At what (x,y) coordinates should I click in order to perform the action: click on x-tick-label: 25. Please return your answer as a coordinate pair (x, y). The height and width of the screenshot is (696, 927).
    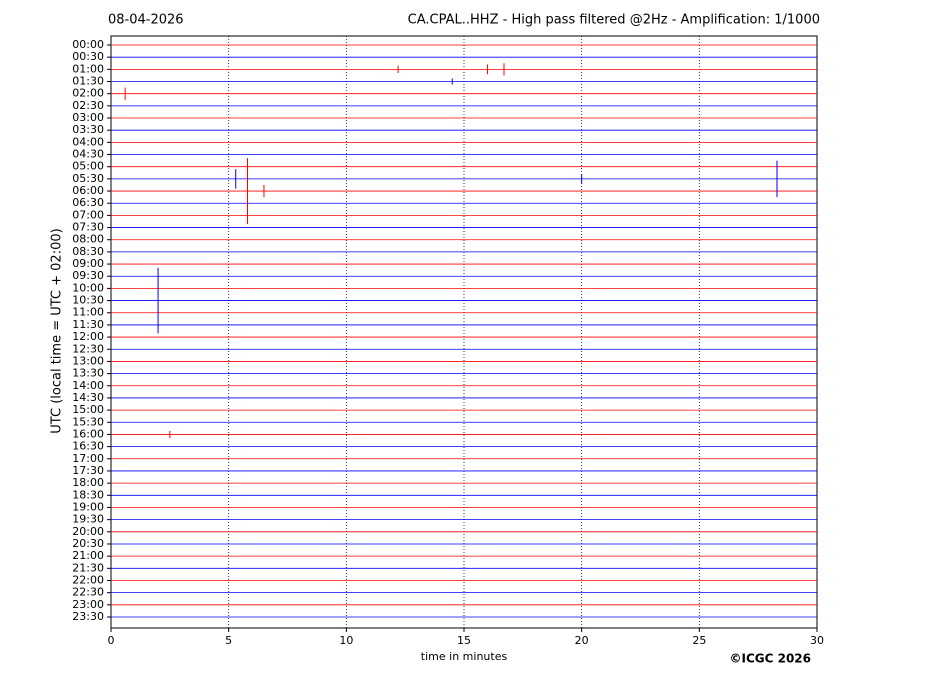
    Looking at the image, I should click on (699, 640).